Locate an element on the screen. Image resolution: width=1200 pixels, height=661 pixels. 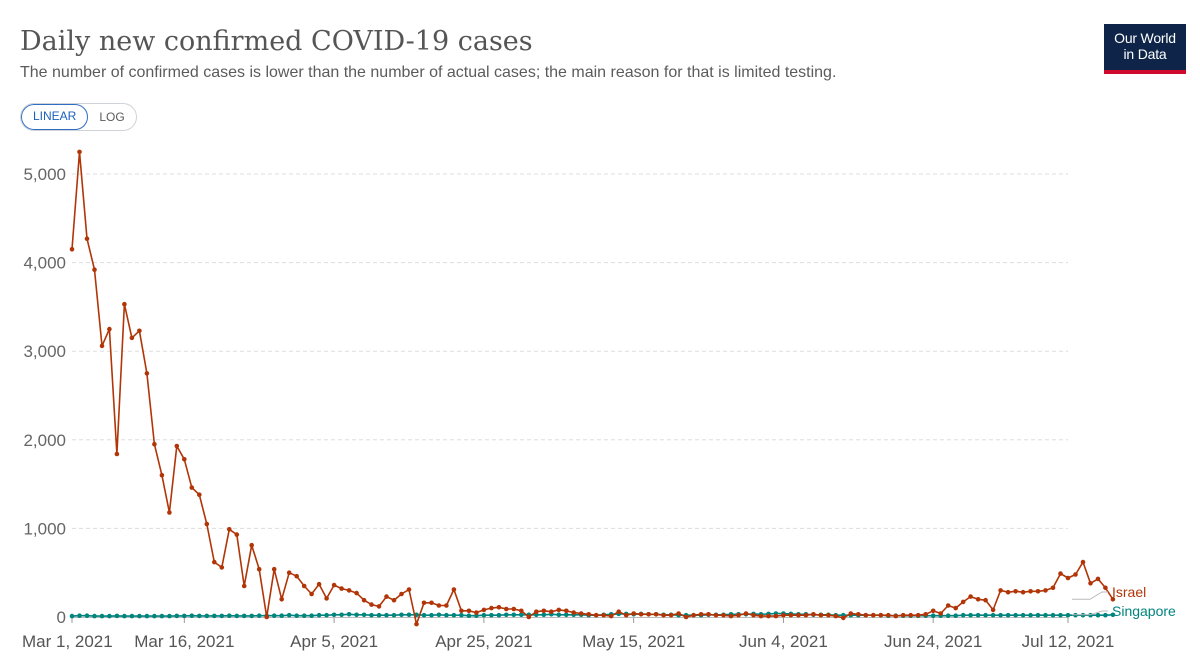
owid-logo: Our World in Data is located at coordinates (1145, 49).